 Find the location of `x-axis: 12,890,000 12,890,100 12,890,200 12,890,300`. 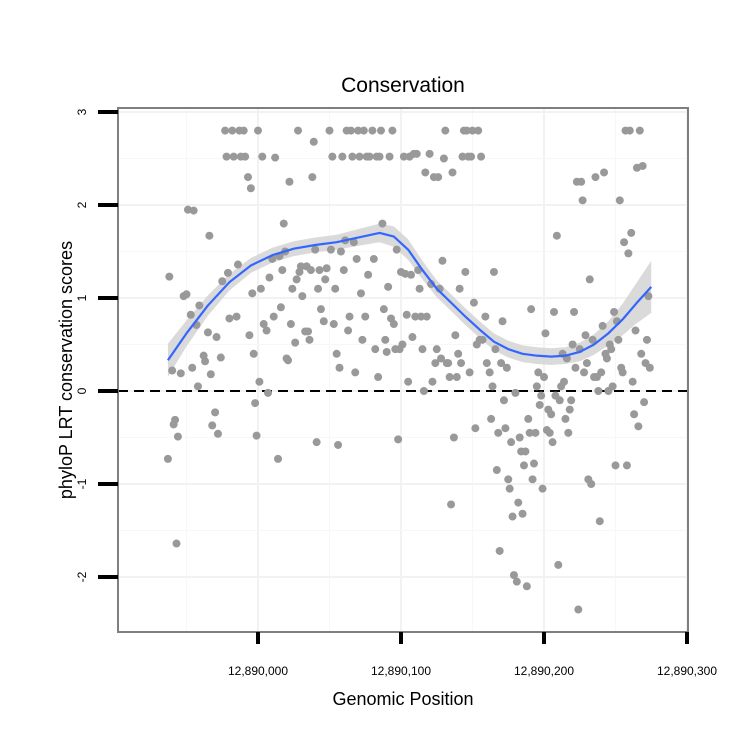

x-axis: 12,890,000 12,890,100 12,890,200 12,890,300 is located at coordinates (472, 655).